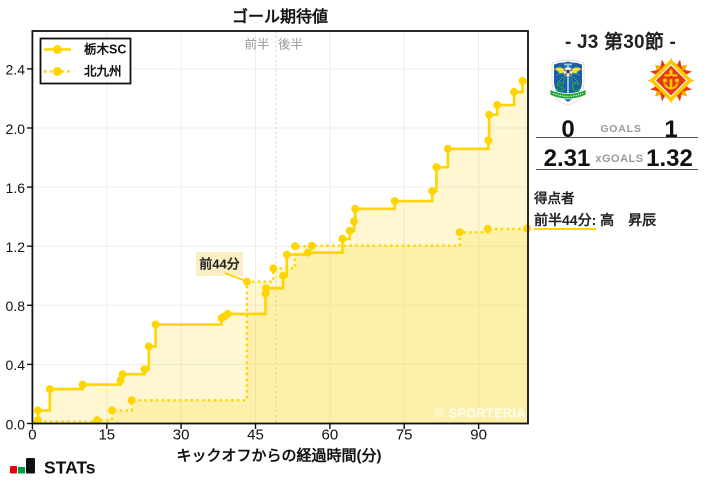 Image resolution: width=707 pixels, height=484 pixels. Describe the element at coordinates (16, 129) in the screenshot. I see `svg-text: 2.0` at that location.